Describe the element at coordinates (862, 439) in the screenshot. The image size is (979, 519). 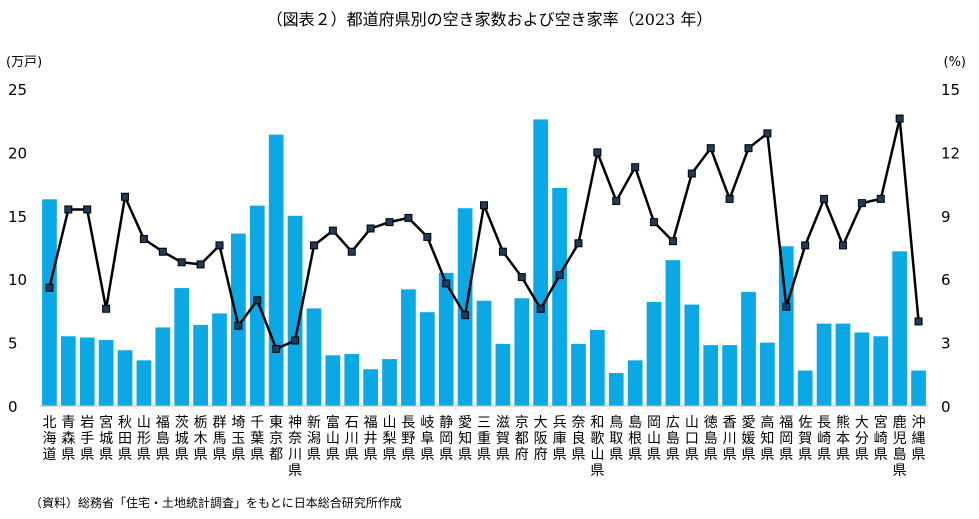
I see `category-label: 大分県` at that location.